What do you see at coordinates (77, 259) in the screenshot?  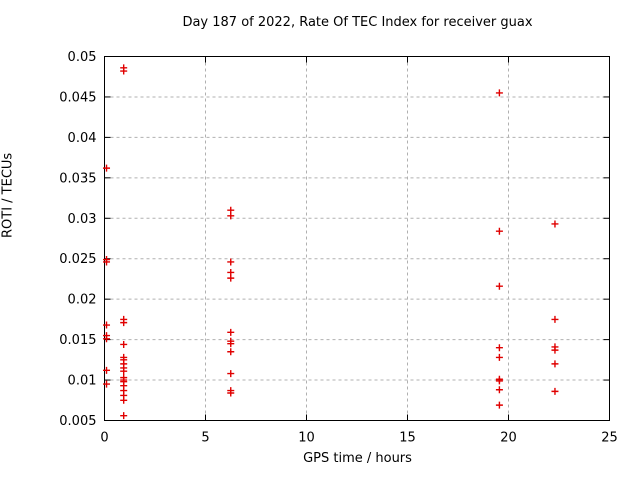 I see `y-tick-label: 0.025` at bounding box center [77, 259].